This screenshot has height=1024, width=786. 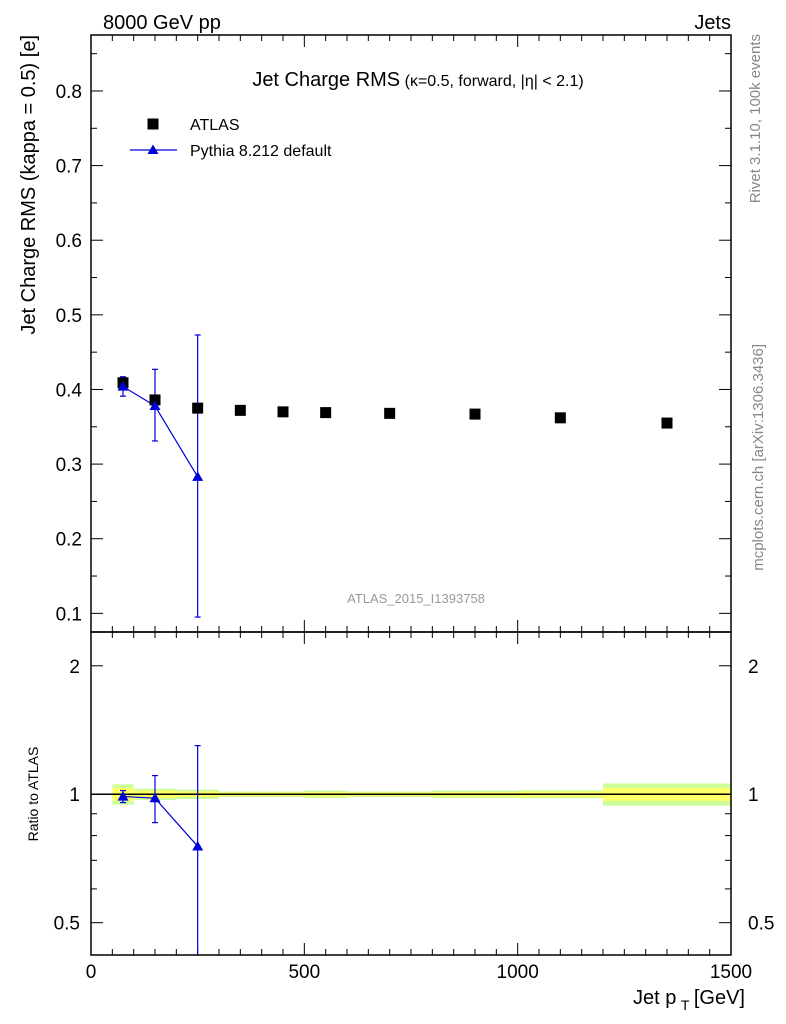 I want to click on main-y-tick-labels: 0.1 0.2 0.3 0.4 0.5 0.6 0.7 0.8, so click(x=69, y=353).